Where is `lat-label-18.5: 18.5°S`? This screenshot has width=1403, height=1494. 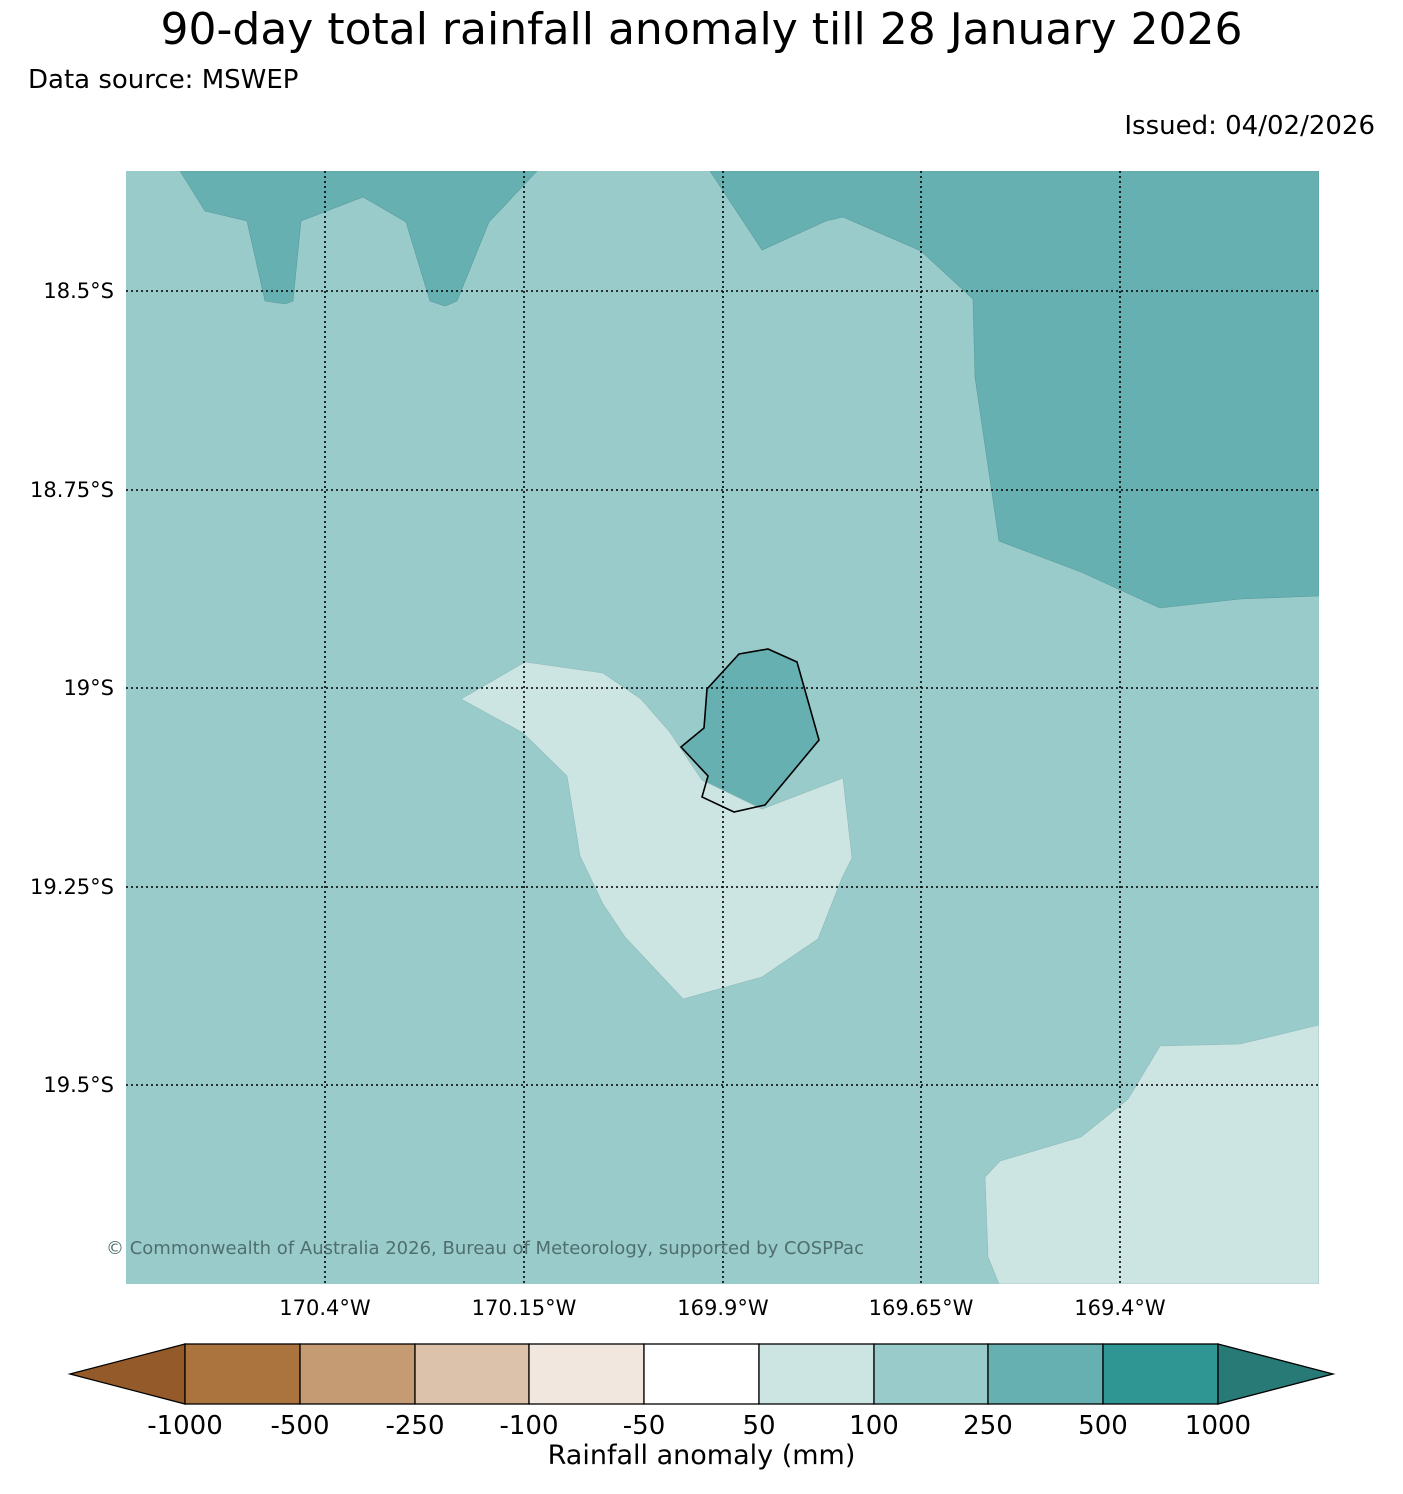
lat-label-18.5: 18.5°S is located at coordinates (78, 291).